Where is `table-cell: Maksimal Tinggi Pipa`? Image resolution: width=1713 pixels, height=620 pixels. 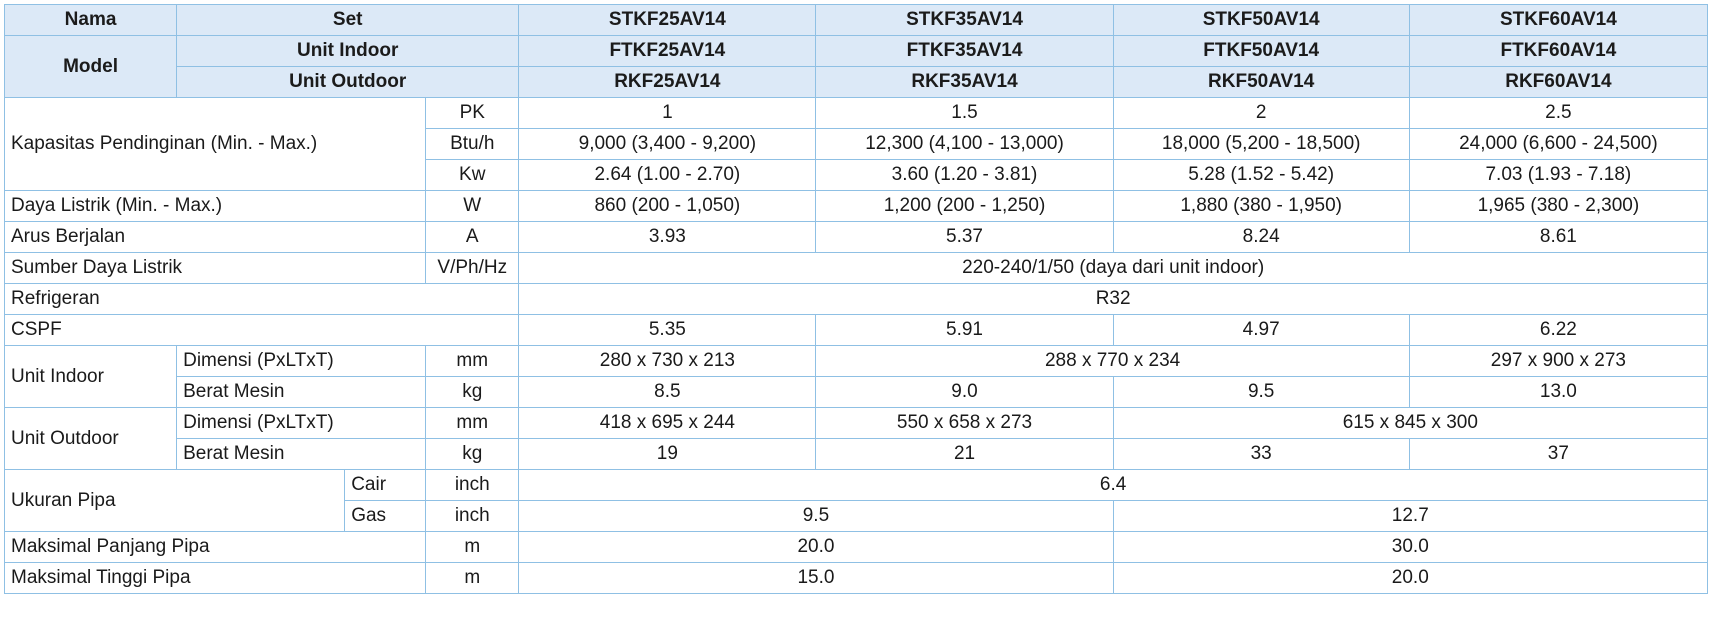
table-cell: Maksimal Tinggi Pipa is located at coordinates (215, 578).